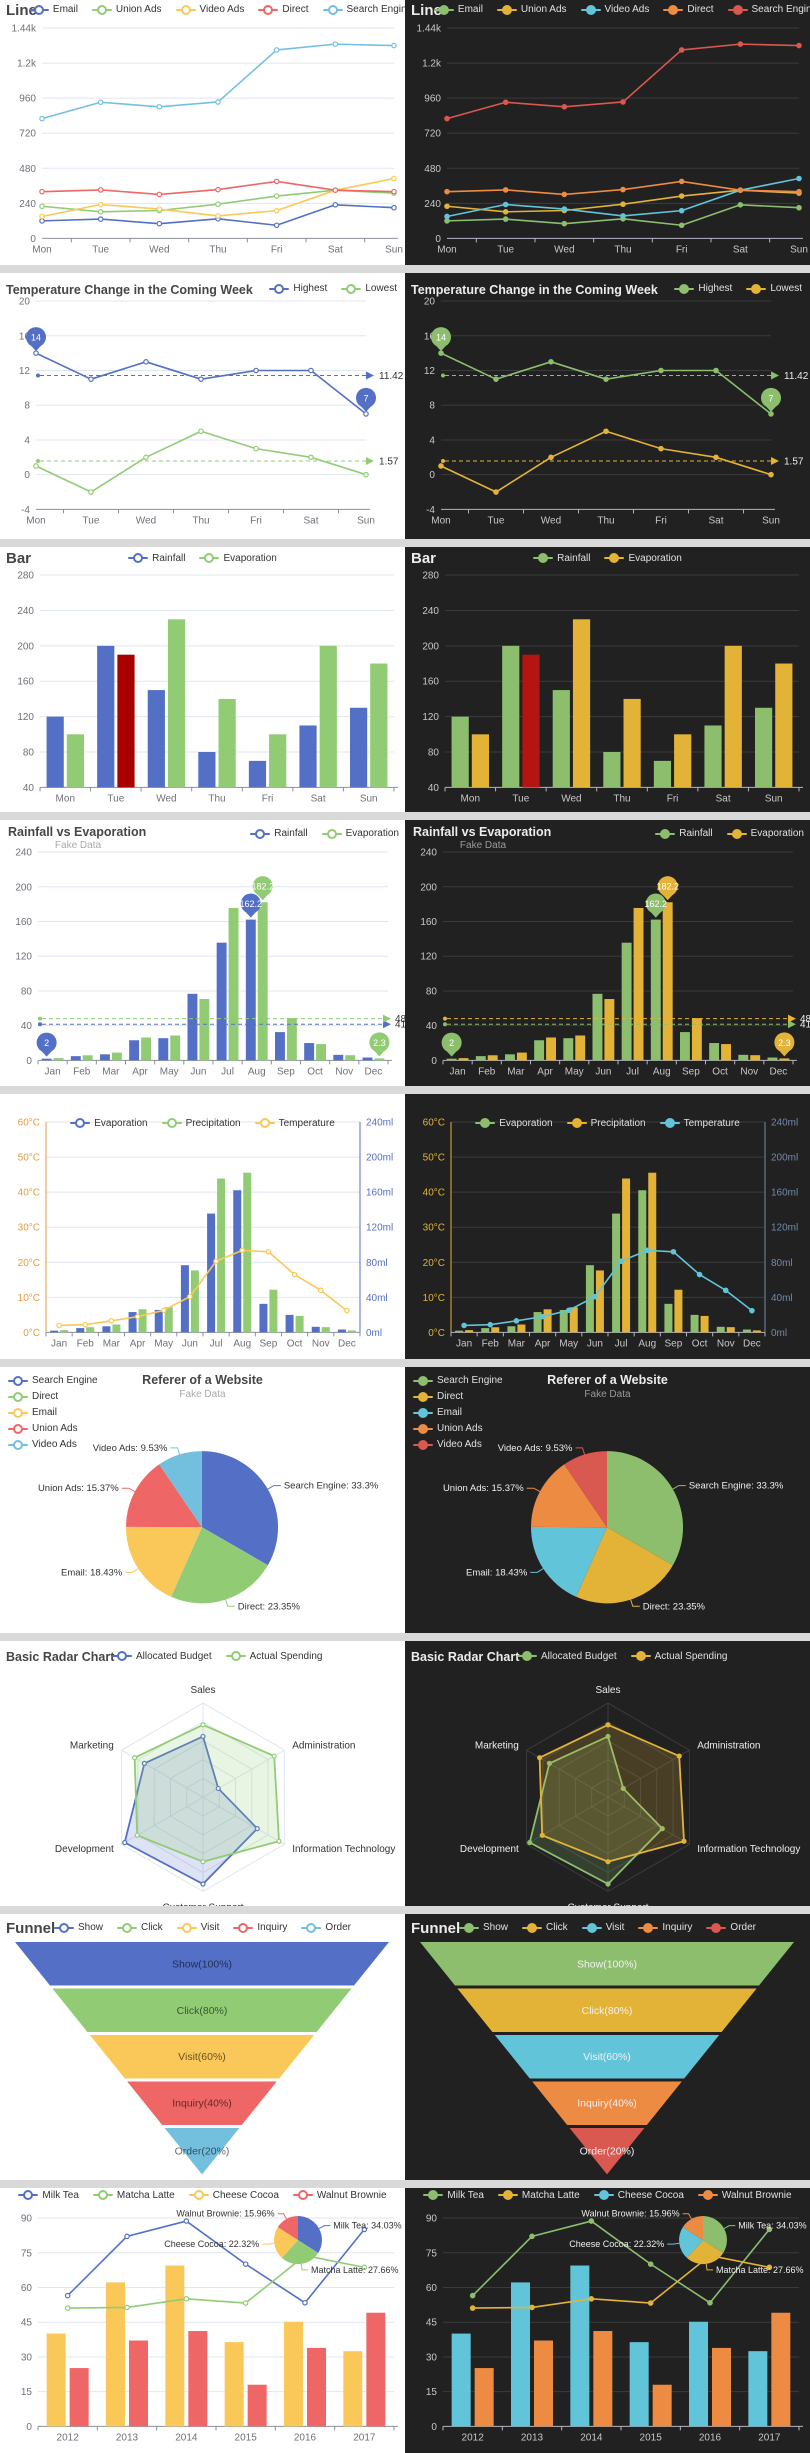 This screenshot has width=810, height=2453. What do you see at coordinates (233, 984) in the screenshot?
I see `bar-evaporation-jul` at bounding box center [233, 984].